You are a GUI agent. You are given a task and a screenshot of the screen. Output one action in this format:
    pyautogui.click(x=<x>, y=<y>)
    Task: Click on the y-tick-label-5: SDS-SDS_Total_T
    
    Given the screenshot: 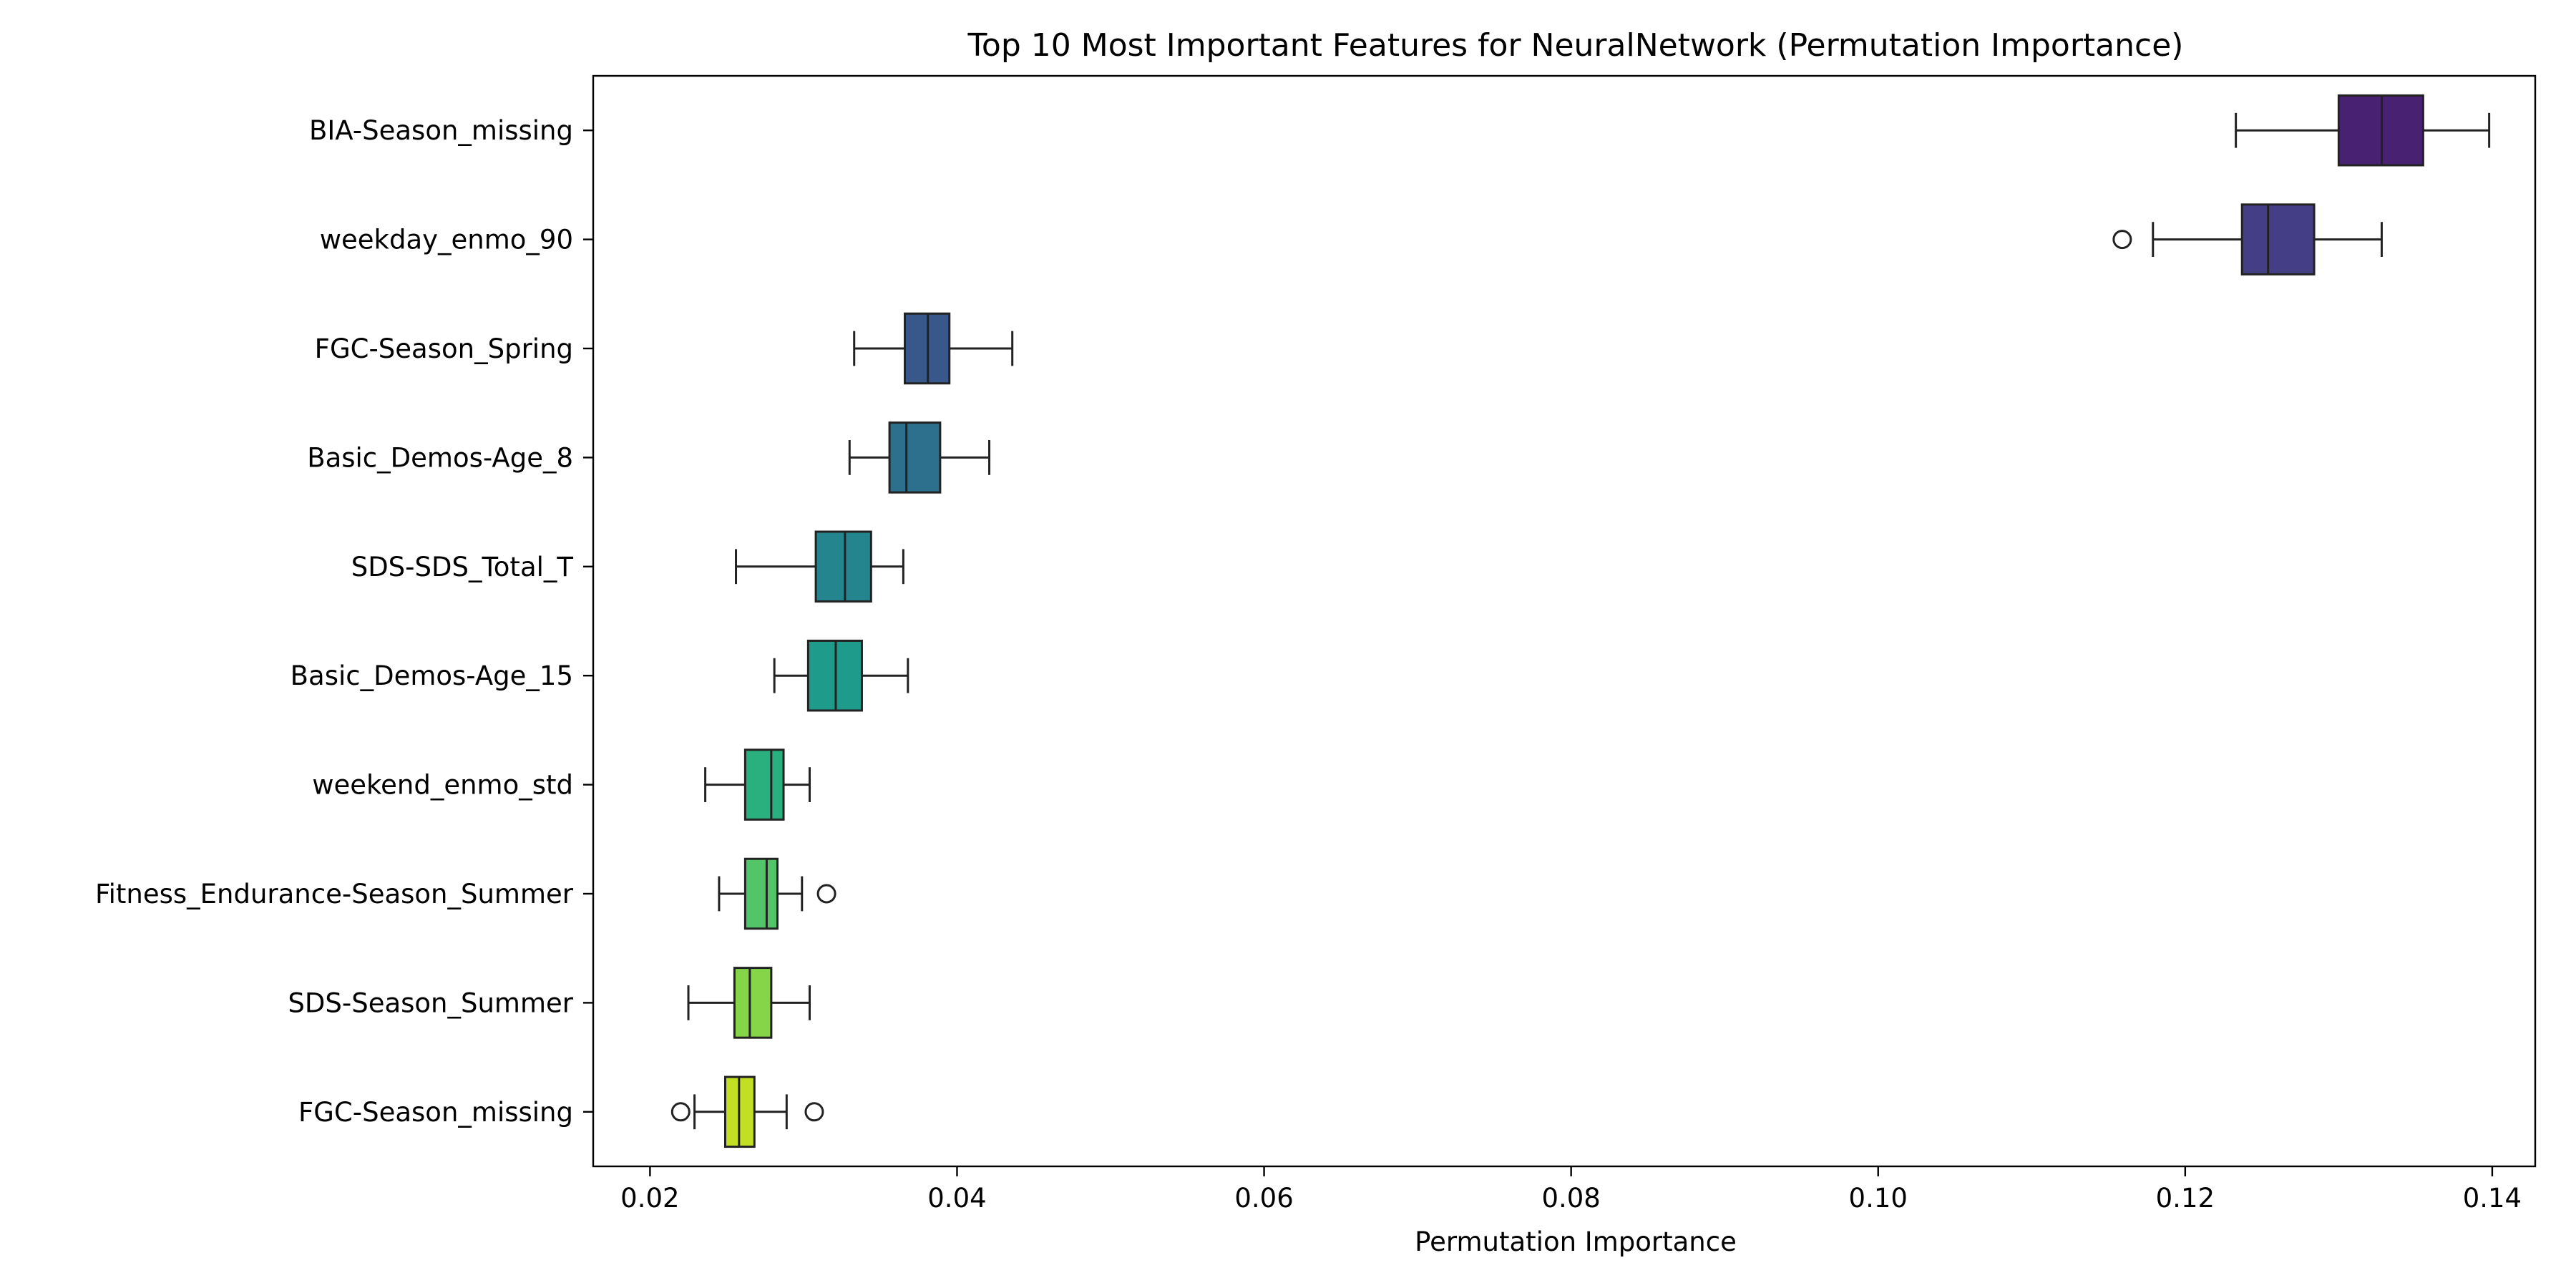 What is the action you would take?
    pyautogui.click(x=462, y=567)
    